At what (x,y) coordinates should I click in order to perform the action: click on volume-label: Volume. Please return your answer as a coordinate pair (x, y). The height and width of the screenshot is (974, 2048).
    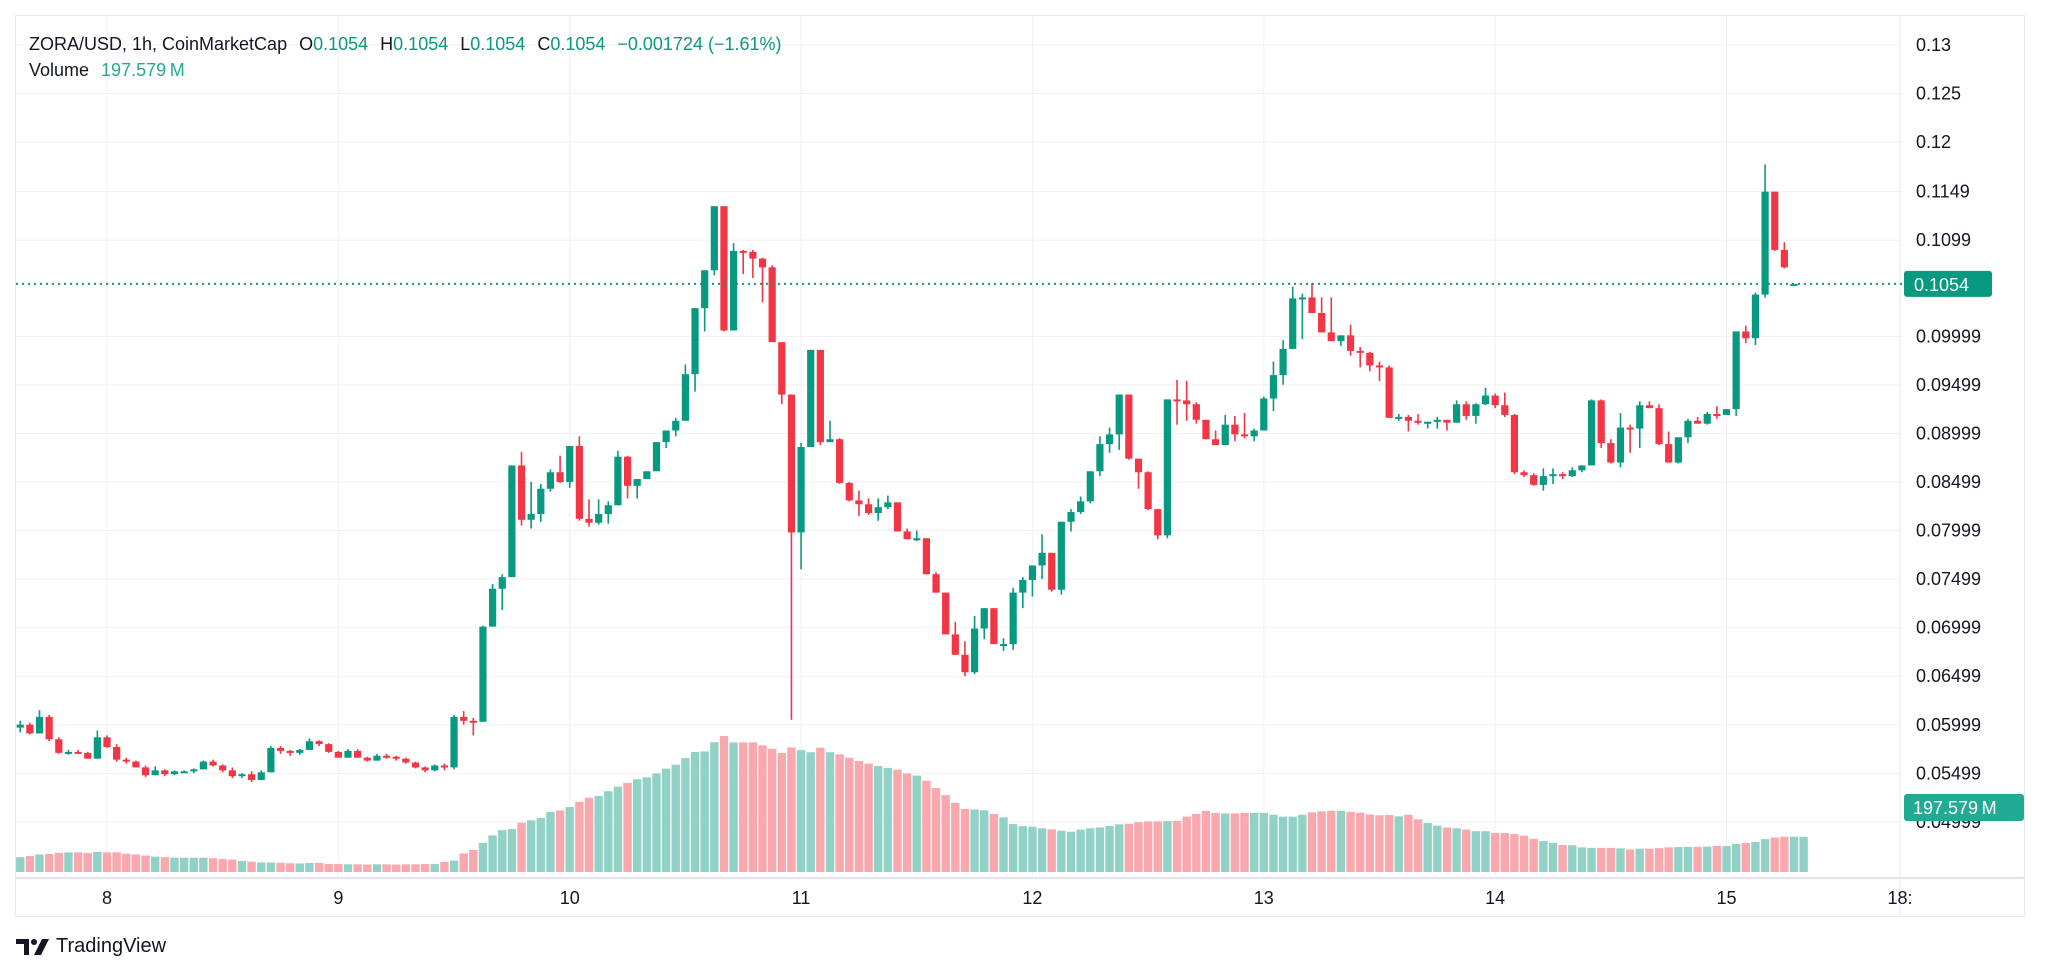
    Looking at the image, I should click on (59, 70).